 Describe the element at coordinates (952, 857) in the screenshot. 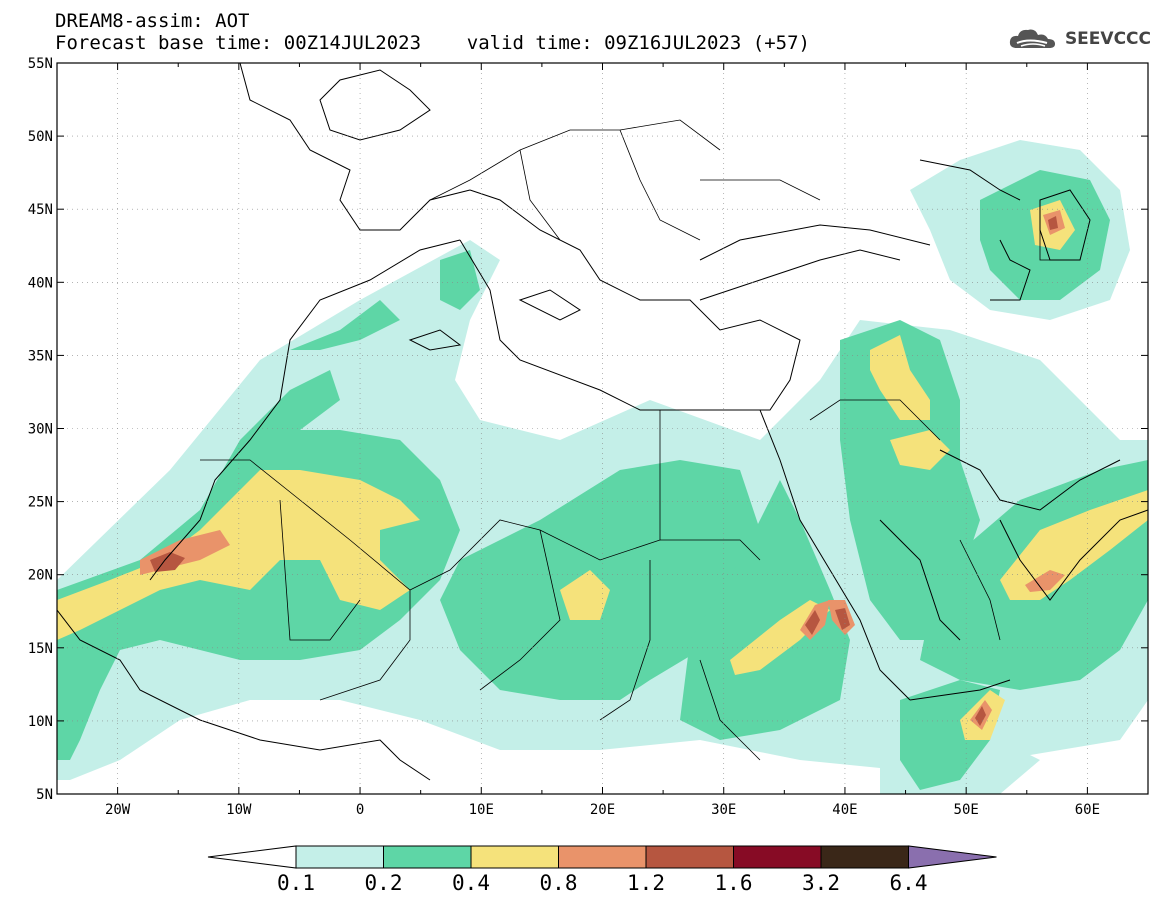

I see `colorbar-over-arrow` at that location.